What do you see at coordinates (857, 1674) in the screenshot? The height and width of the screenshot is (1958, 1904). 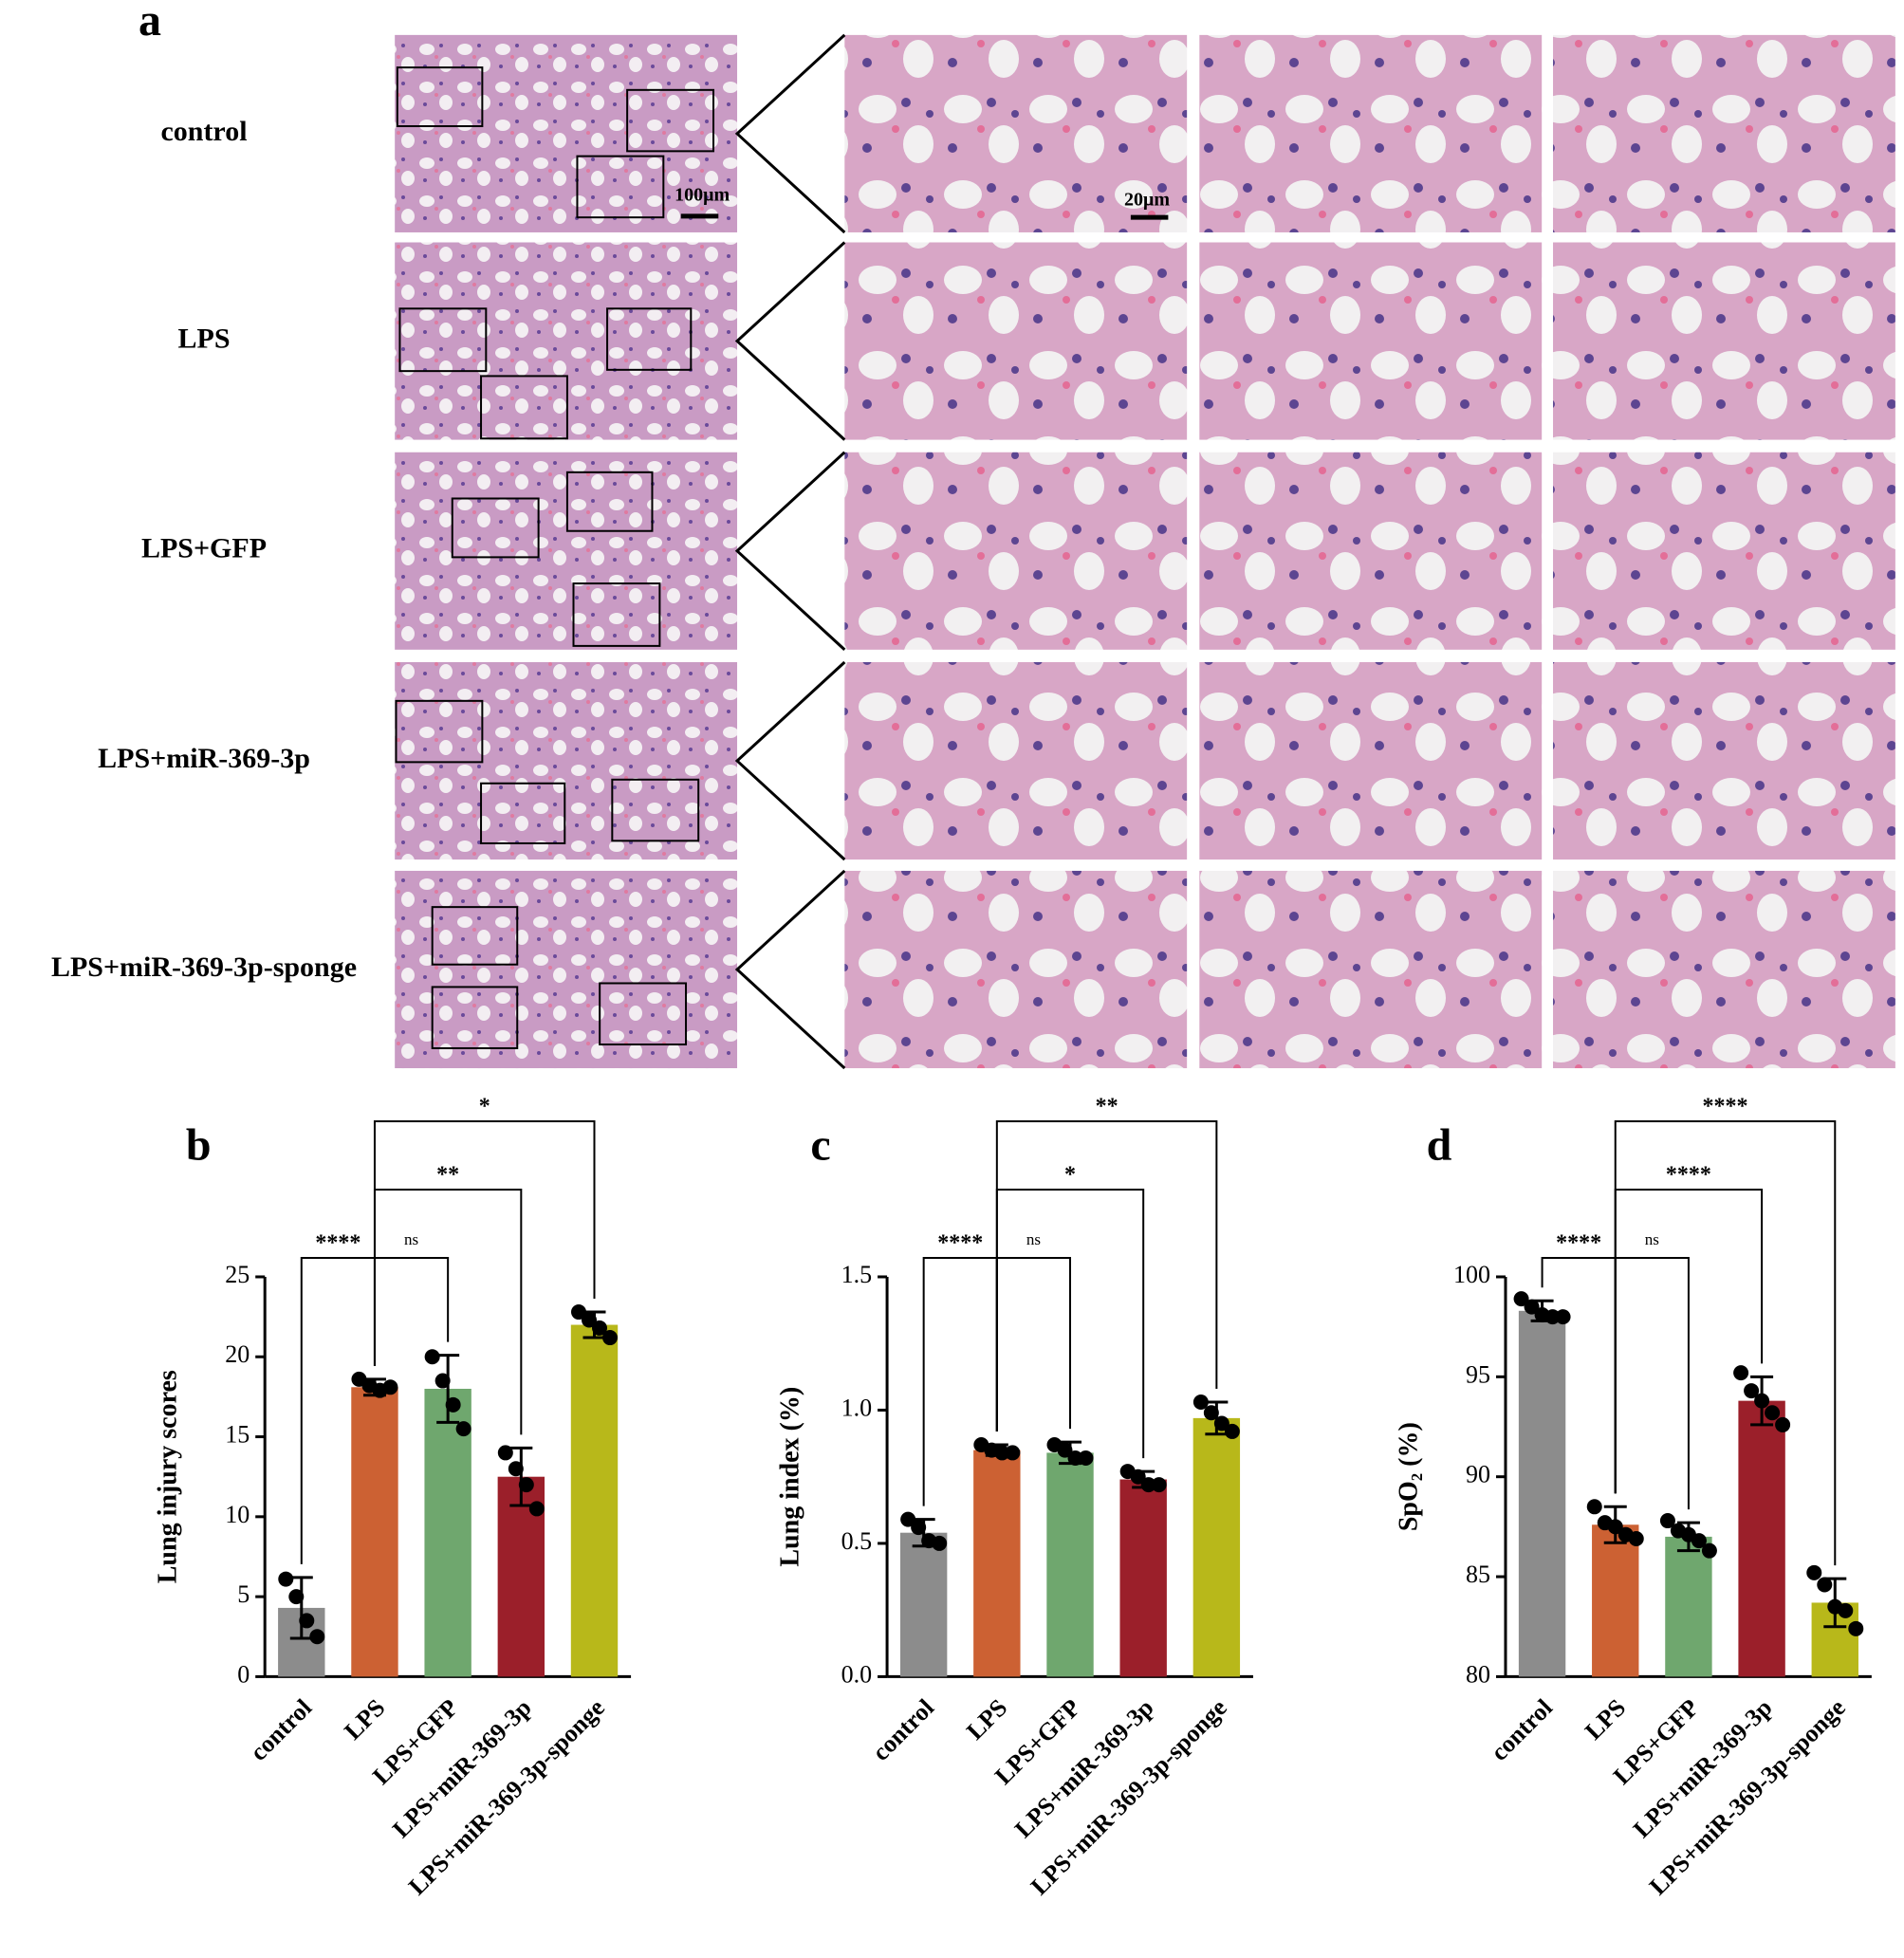 I see `y-tick-label: 0.0` at bounding box center [857, 1674].